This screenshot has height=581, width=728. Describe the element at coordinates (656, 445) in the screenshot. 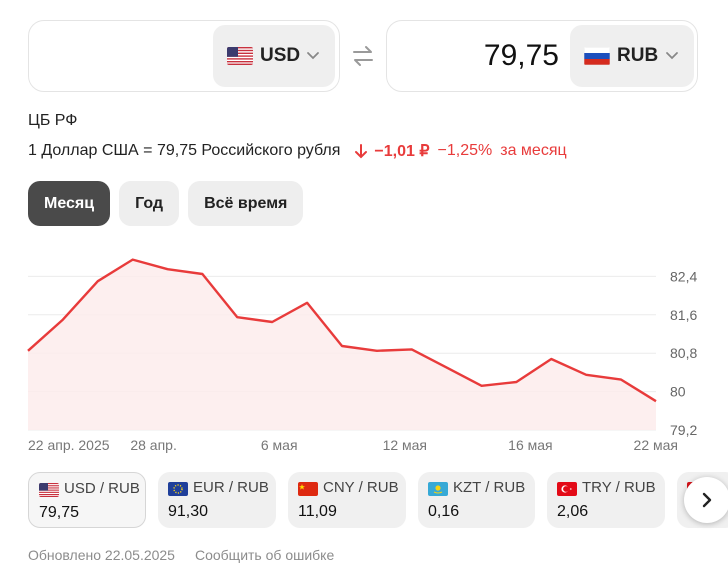

I see `x-tick-label: 22 мая` at that location.